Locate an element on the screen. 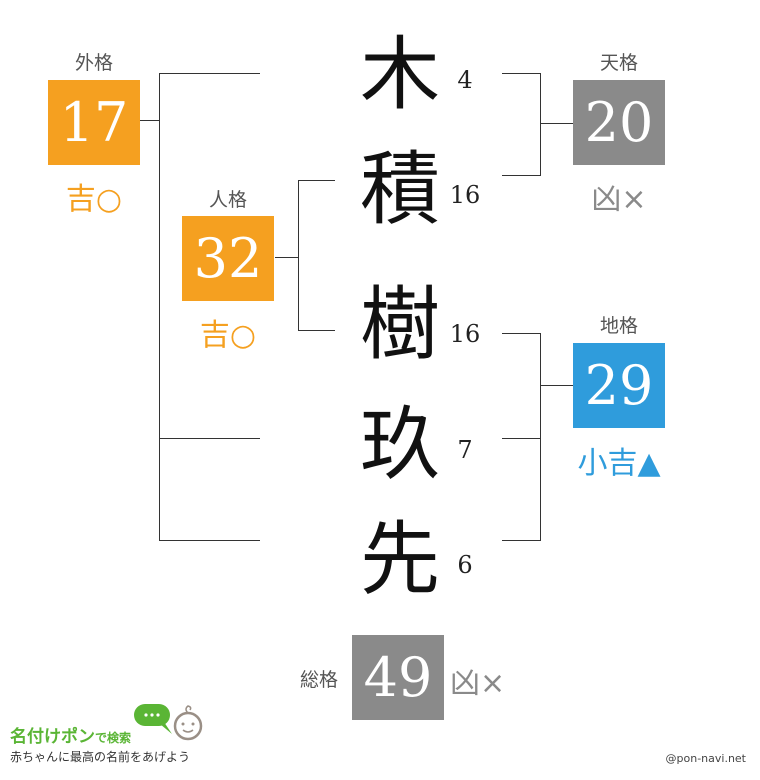  name-char: 玖 is located at coordinates (400, 444).